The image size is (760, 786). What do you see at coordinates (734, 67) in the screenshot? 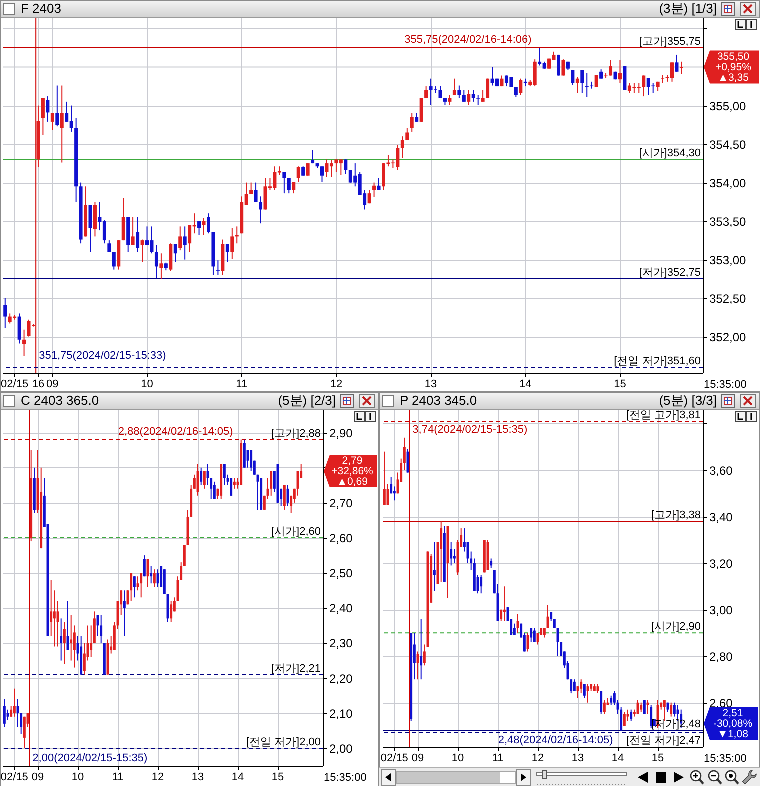
I see `text: 355,50 +0,95% ▲3,35` at bounding box center [734, 67].